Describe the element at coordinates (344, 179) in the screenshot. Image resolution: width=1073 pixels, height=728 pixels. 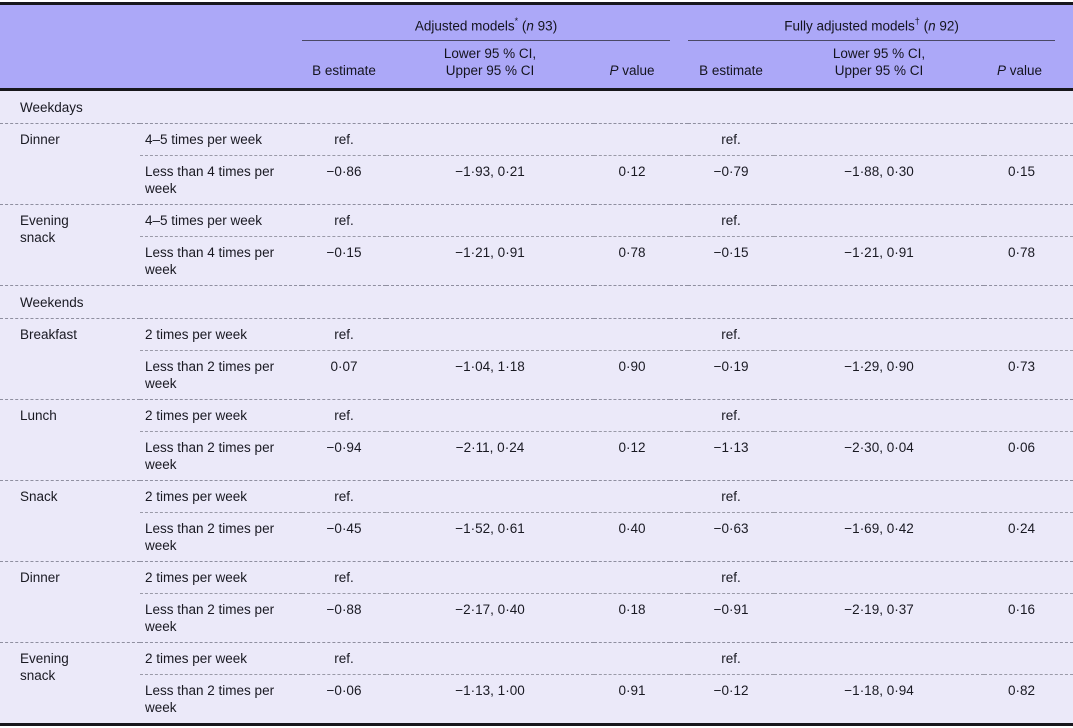
I see `b-estimate-value: −0·86` at that location.